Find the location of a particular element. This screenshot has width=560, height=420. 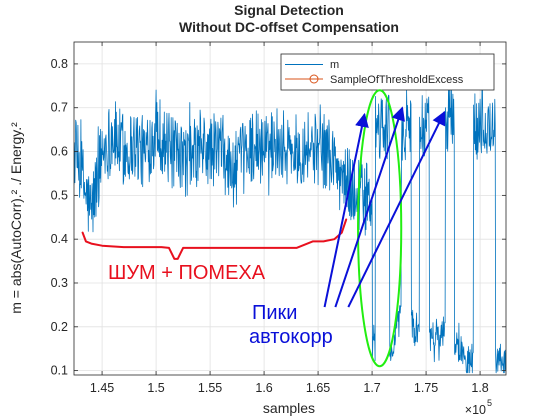

x-exponent: ×10 5 is located at coordinates (478, 407).